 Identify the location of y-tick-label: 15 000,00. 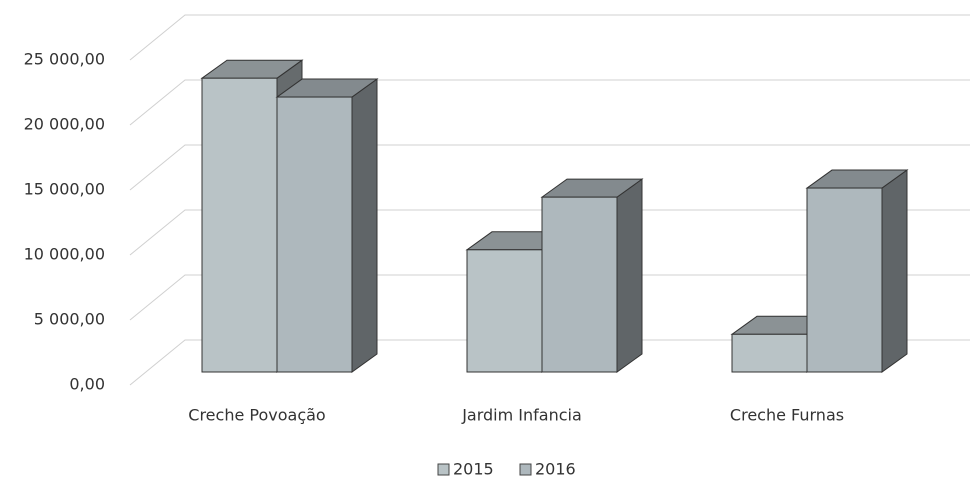
(64, 189).